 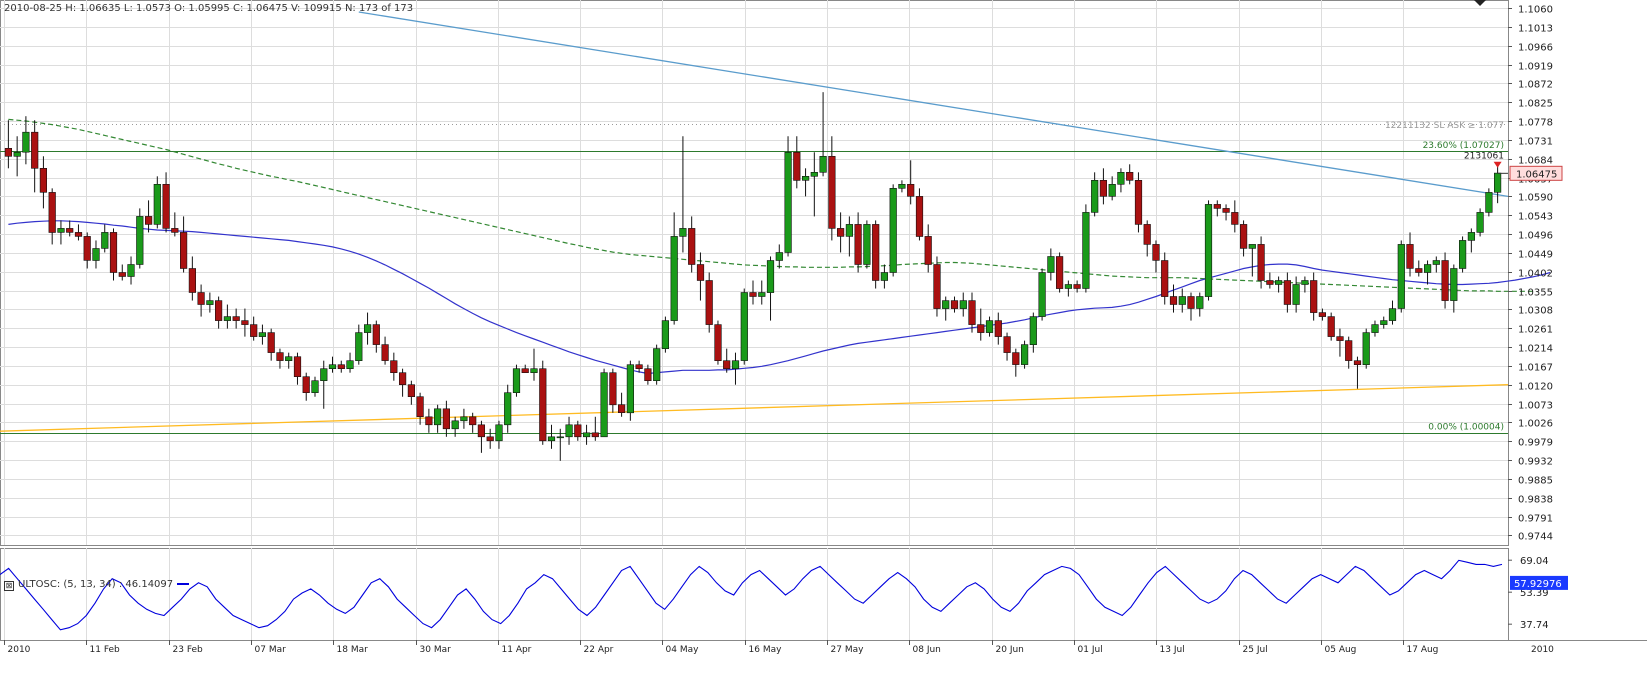 What do you see at coordinates (1535, 349) in the screenshot?
I see `price-tick-label: 1.0214` at bounding box center [1535, 349].